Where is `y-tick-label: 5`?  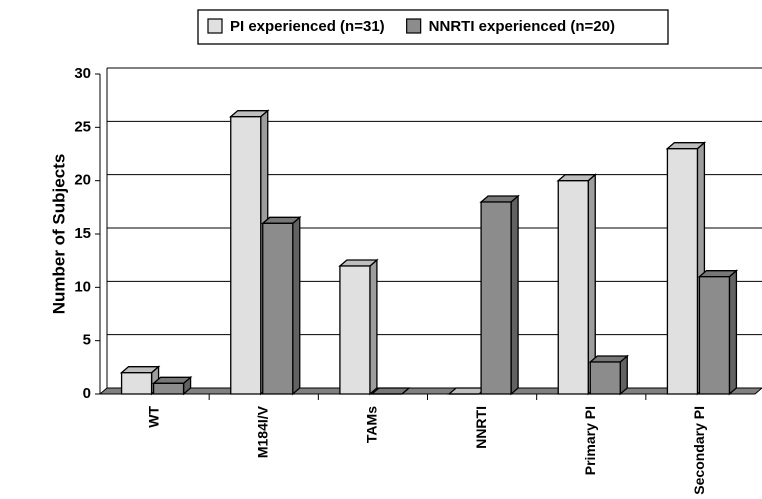 y-tick-label: 5 is located at coordinates (87, 340).